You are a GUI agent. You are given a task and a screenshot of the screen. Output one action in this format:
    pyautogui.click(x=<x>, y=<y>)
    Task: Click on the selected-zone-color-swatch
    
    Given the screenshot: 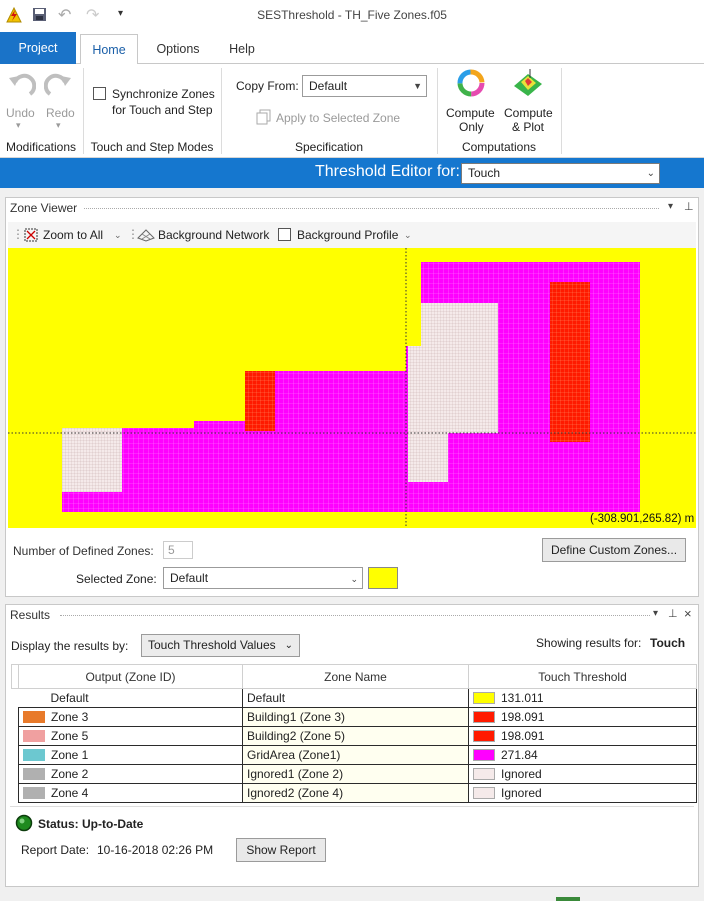 What is the action you would take?
    pyautogui.click(x=383, y=578)
    